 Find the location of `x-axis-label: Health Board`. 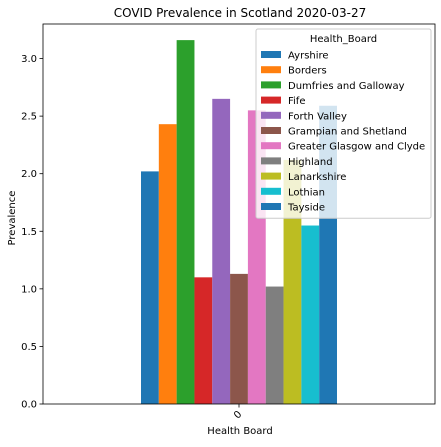

x-axis-label: Health Board is located at coordinates (239, 431).